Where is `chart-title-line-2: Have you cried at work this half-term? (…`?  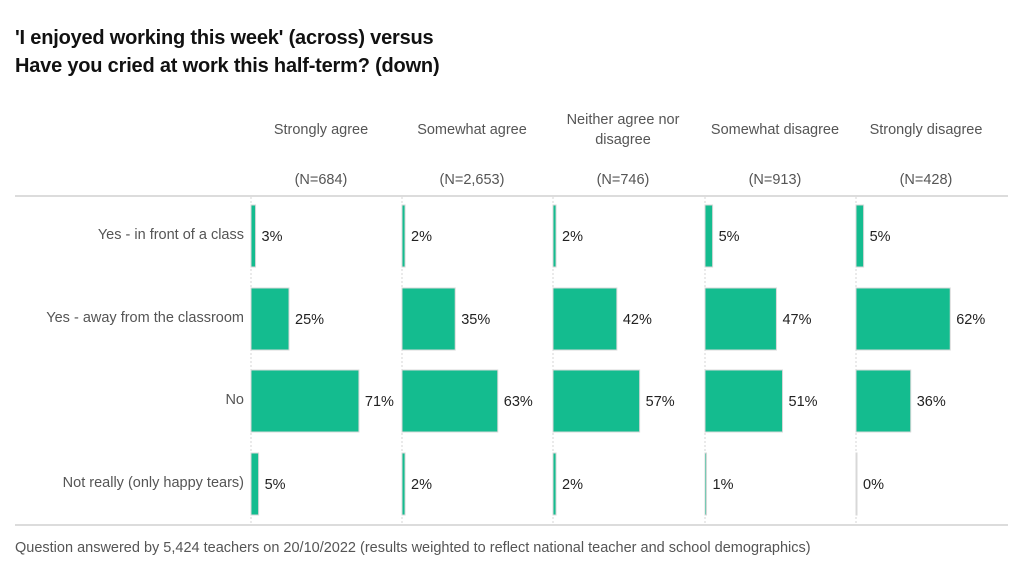 chart-title-line-2: Have you cried at work this half-term? (… is located at coordinates (227, 66).